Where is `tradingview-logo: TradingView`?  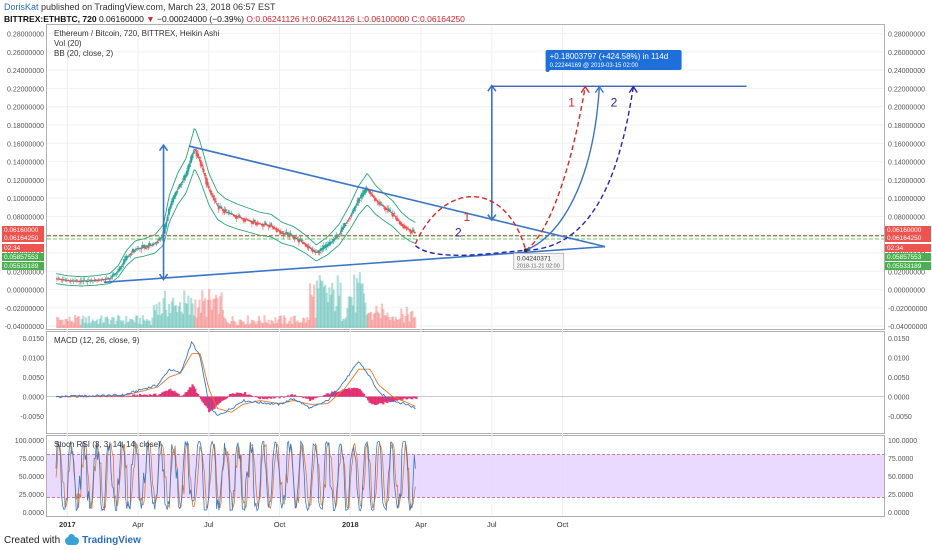
tradingview-logo: TradingView is located at coordinates (103, 539).